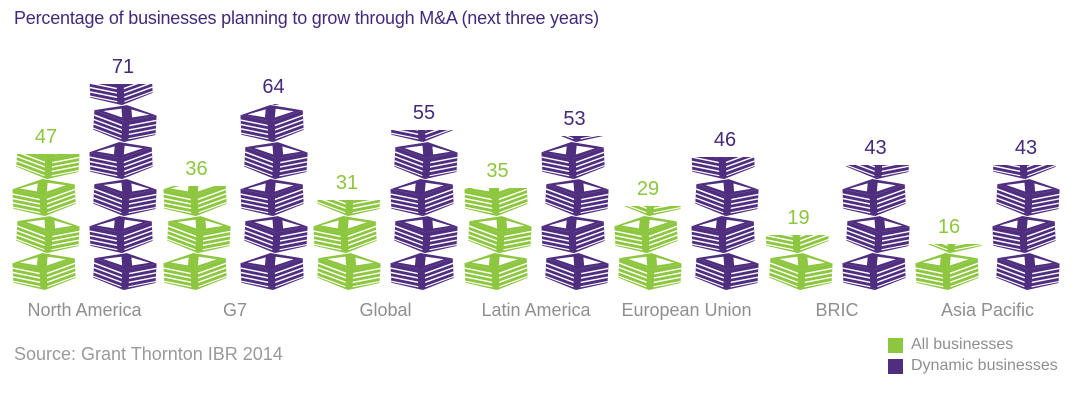 The image size is (1076, 403). What do you see at coordinates (895, 345) in the screenshot?
I see `legend-swatch-all-businesses-icon` at bounding box center [895, 345].